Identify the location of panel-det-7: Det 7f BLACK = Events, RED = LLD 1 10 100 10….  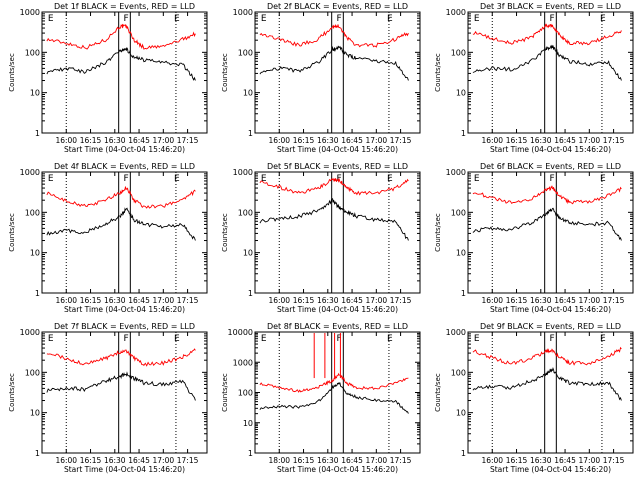
(108, 398).